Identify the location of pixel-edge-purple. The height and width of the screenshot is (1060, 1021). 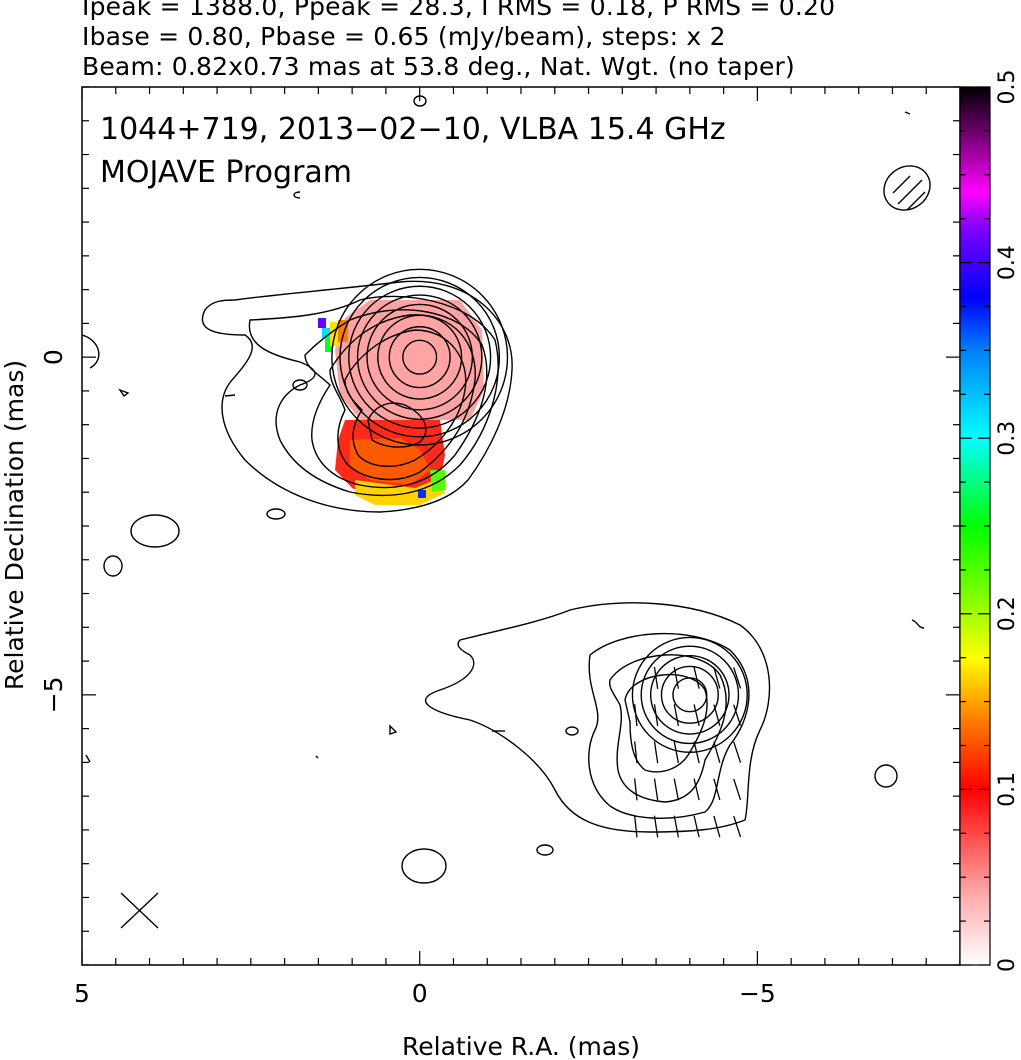
(322, 323).